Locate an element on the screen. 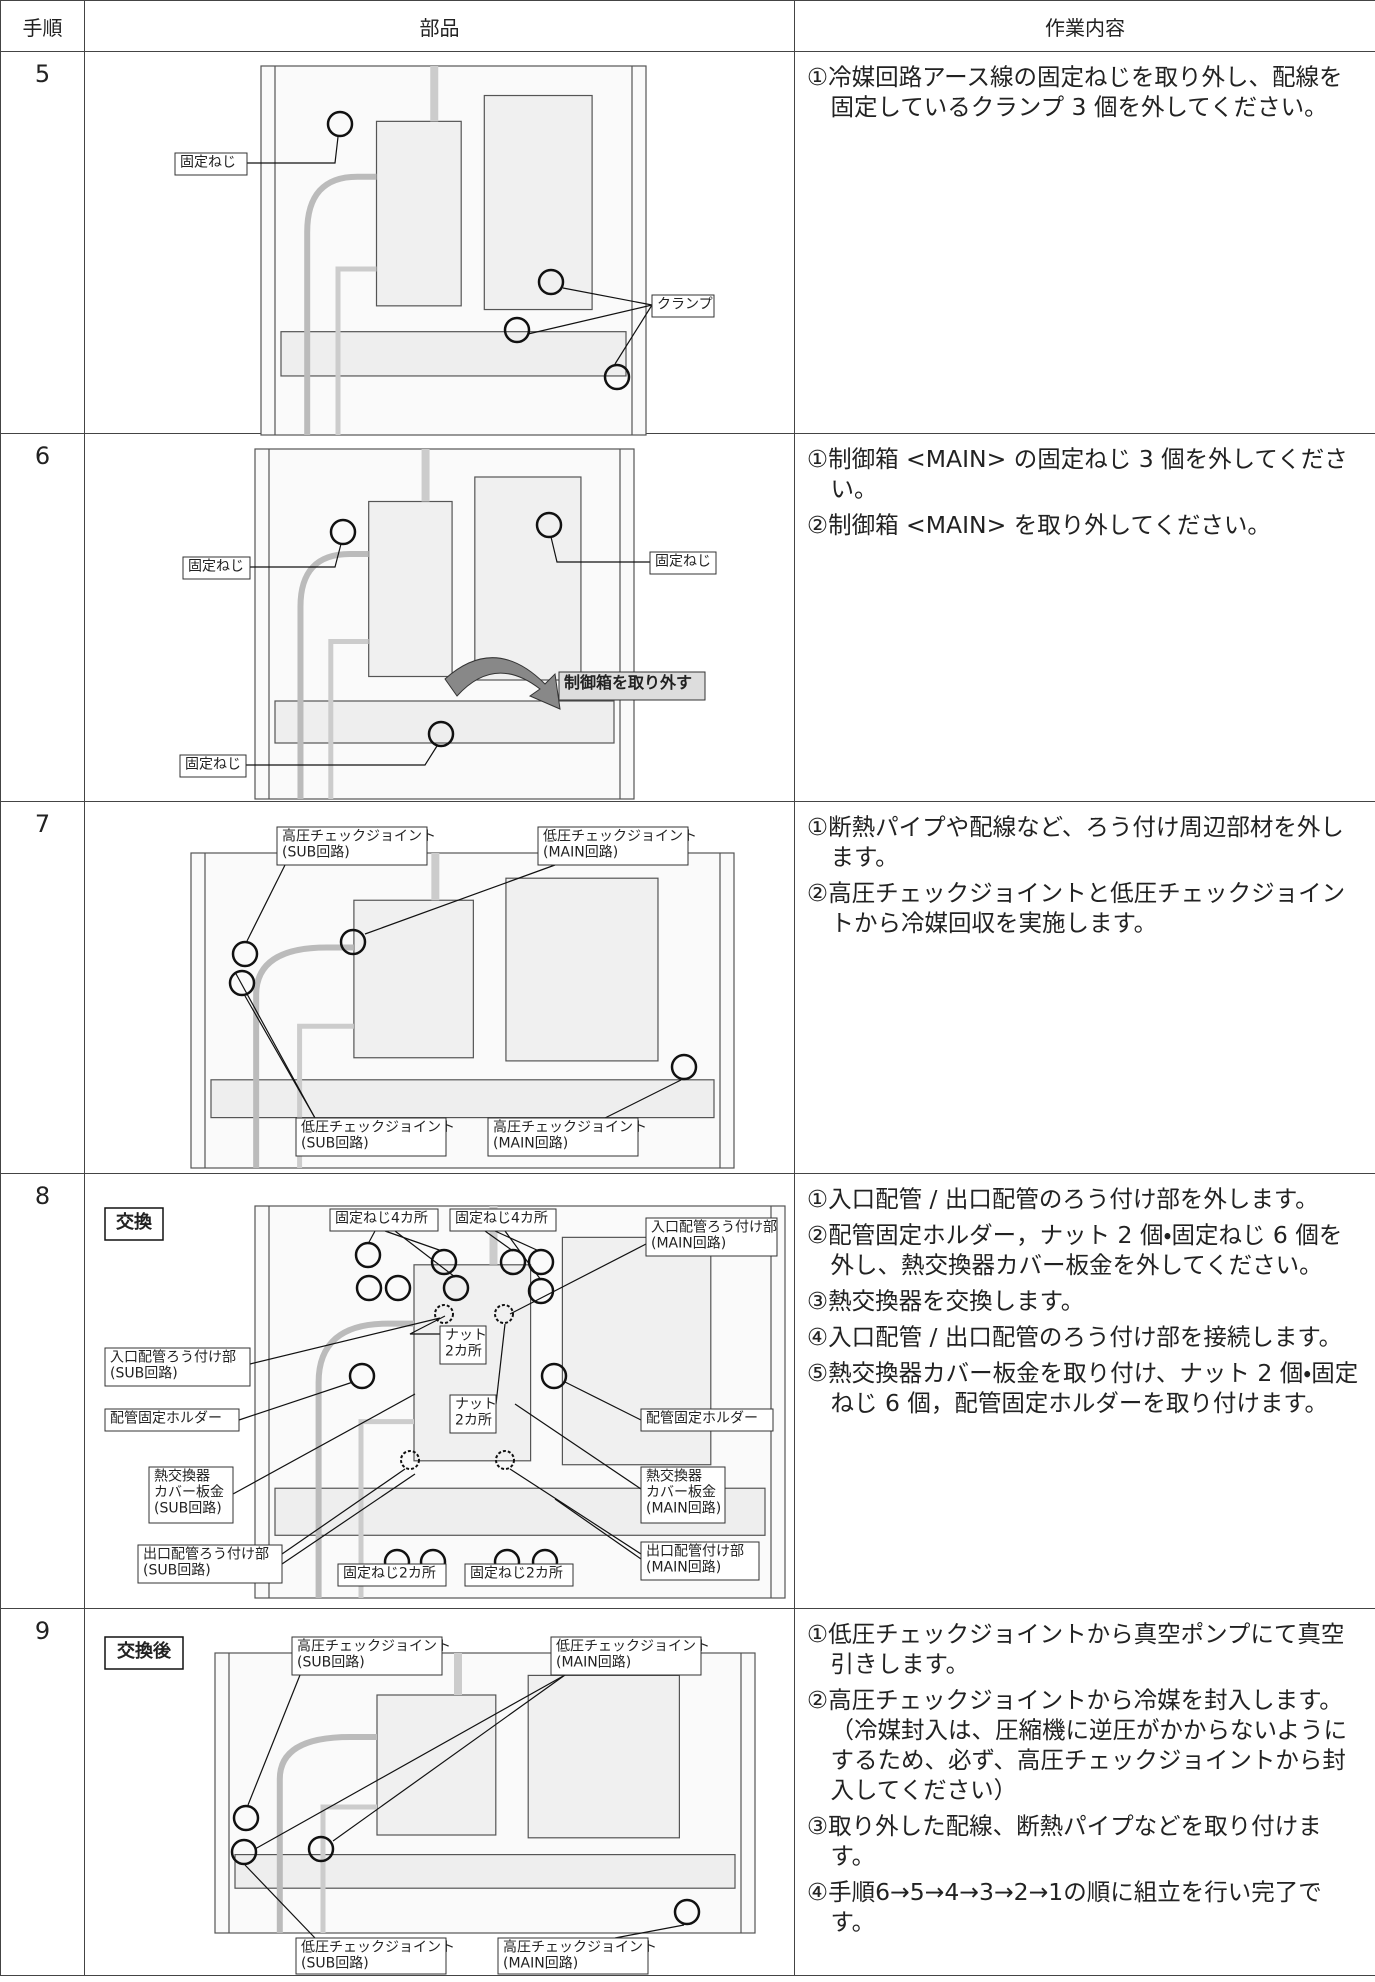 This screenshot has width=1375, height=1982. base is located at coordinates (453, 354).